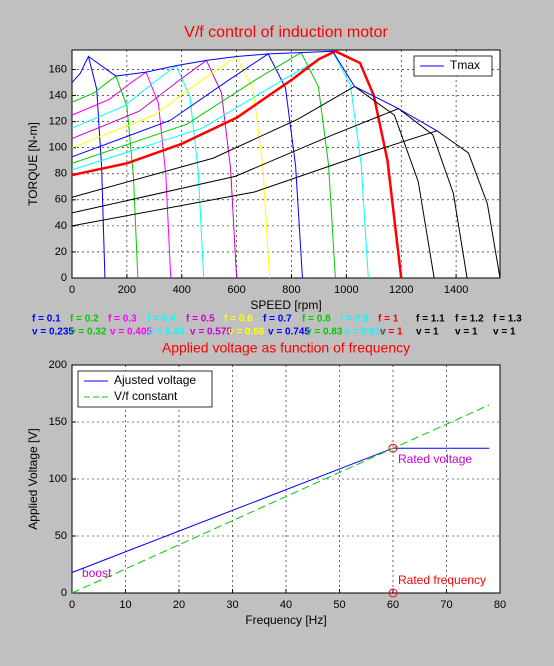 The image size is (554, 666). What do you see at coordinates (339, 605) in the screenshot?
I see `x-tick-label: 50` at bounding box center [339, 605].